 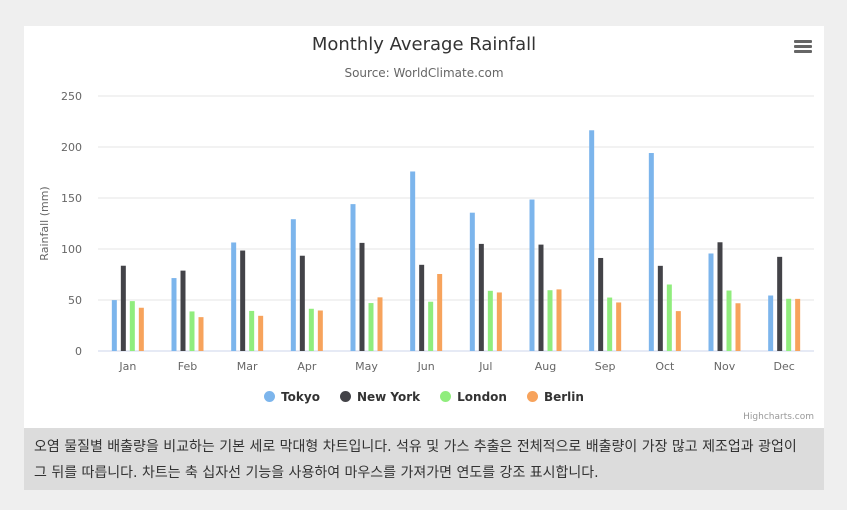 What do you see at coordinates (311, 329) in the screenshot?
I see `bar-london-apr` at bounding box center [311, 329].